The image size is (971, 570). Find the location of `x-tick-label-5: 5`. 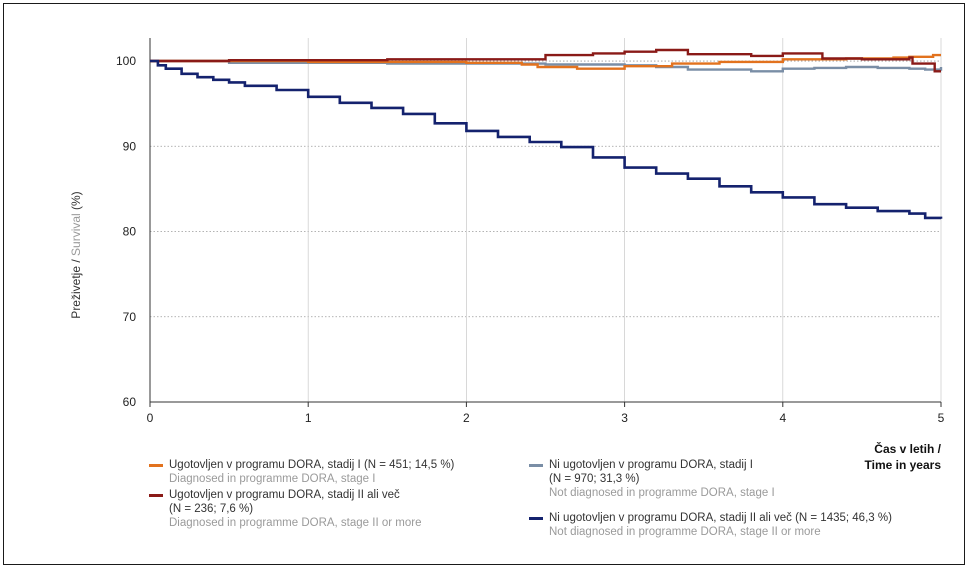

x-tick-label-5: 5 is located at coordinates (941, 418).